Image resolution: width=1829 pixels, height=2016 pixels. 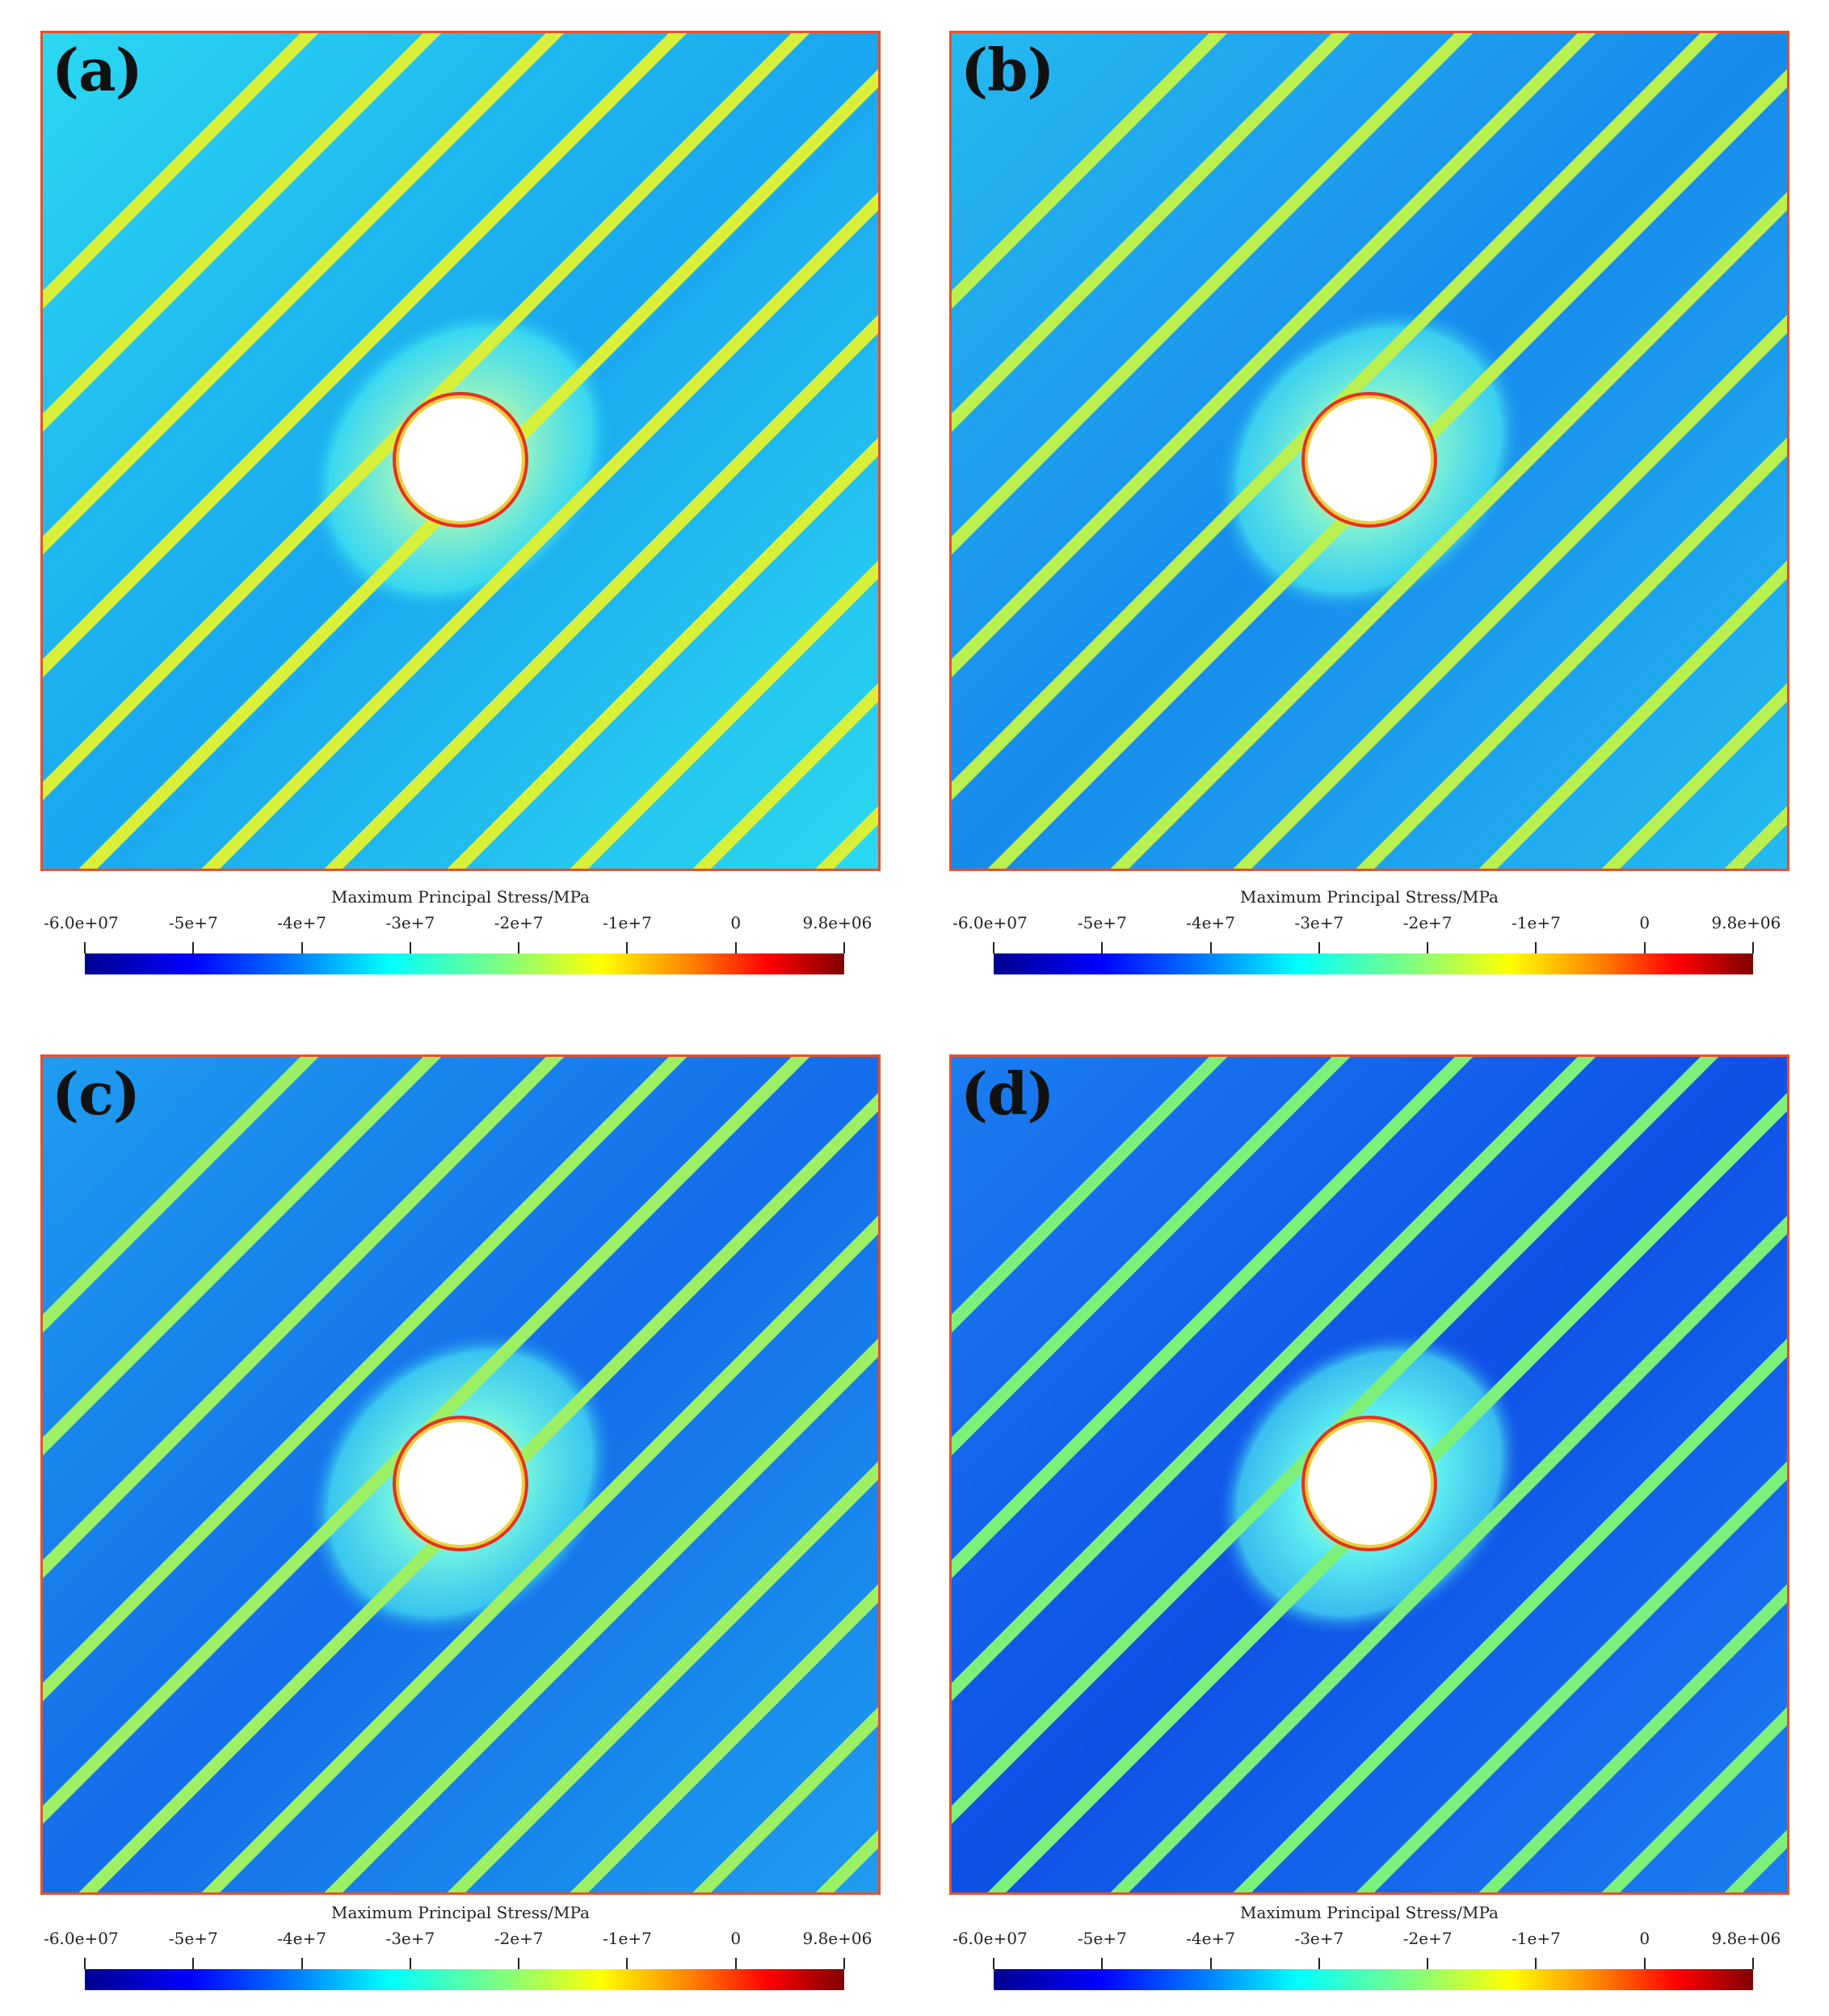 I want to click on colorbar-tick-label: -3e+7, so click(x=1319, y=923).